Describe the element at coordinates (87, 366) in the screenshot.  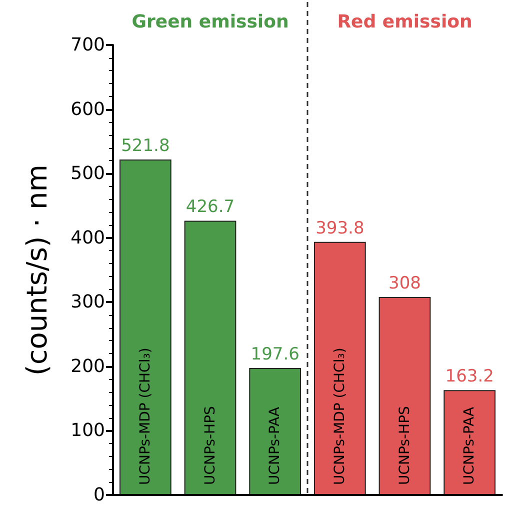
I see `y-tick-label: 200` at that location.